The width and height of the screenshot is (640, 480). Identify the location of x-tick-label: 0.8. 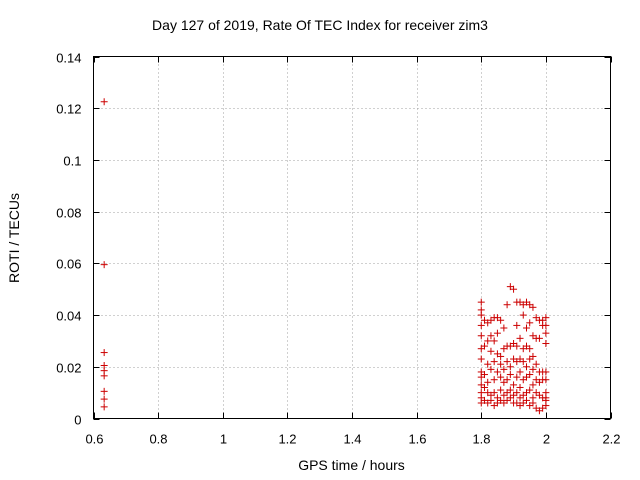
(158, 439).